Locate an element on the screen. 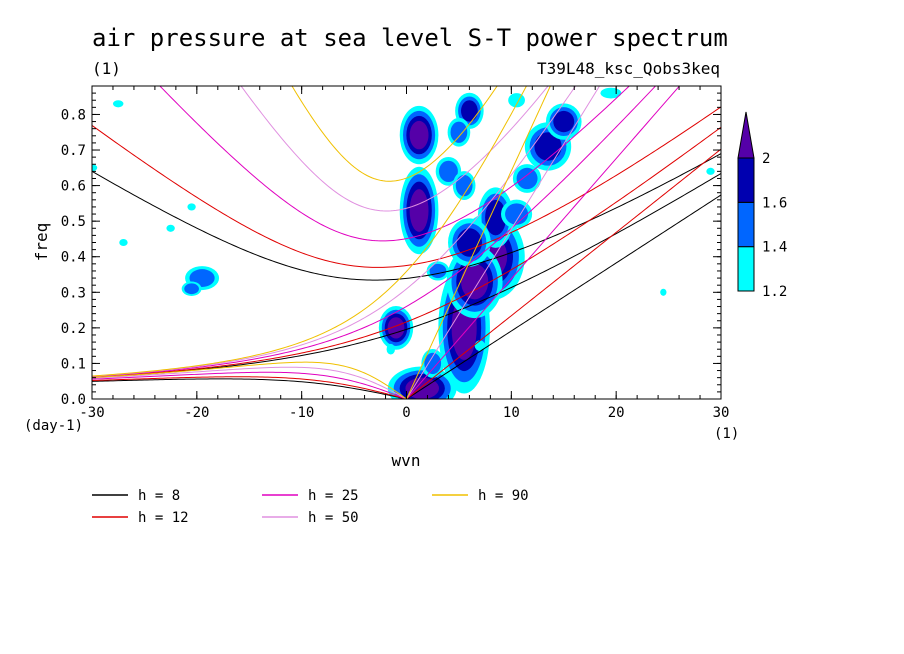 The image size is (904, 654). legend-item-h25: h = 25 is located at coordinates (310, 496).